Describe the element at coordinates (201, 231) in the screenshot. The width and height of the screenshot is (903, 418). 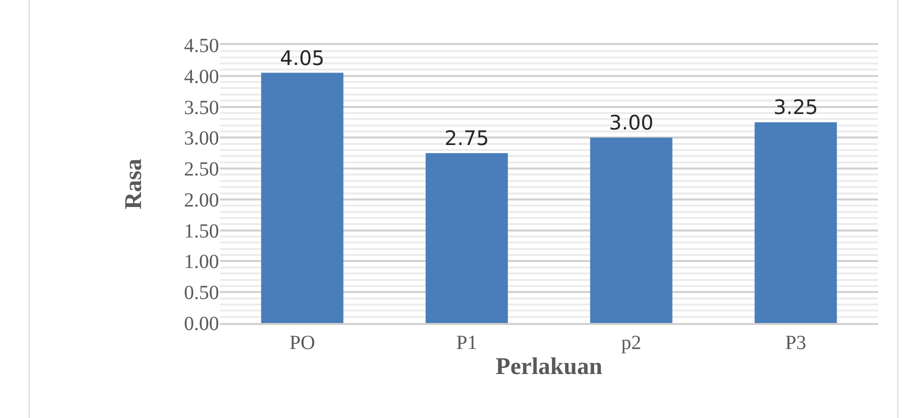
I see `text: 1.50` at that location.